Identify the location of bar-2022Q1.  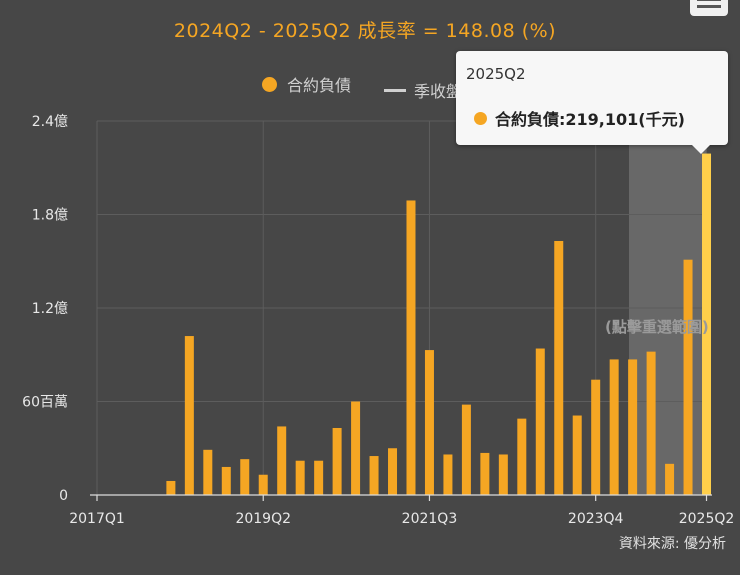
(466, 449).